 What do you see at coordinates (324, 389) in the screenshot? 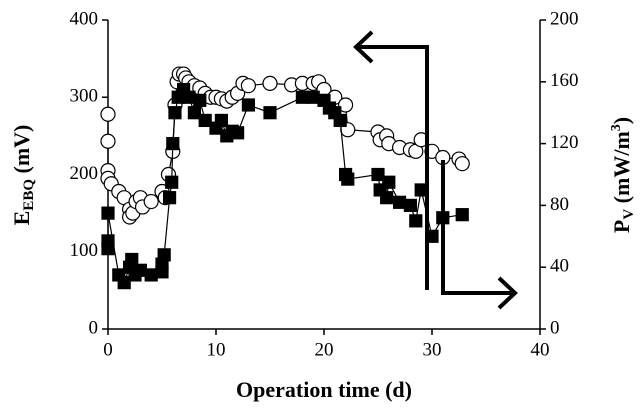
I see `x-axis-title: Operation time (d)` at bounding box center [324, 389].